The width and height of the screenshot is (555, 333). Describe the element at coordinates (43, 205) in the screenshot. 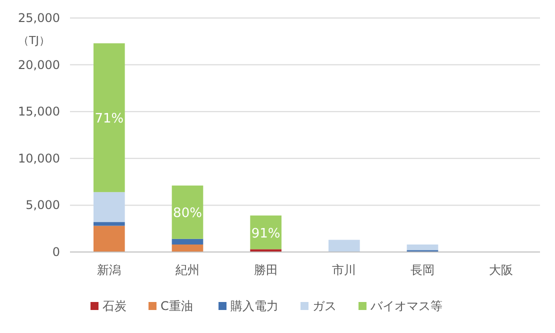

I see `y-tick-label: 5,000` at that location.